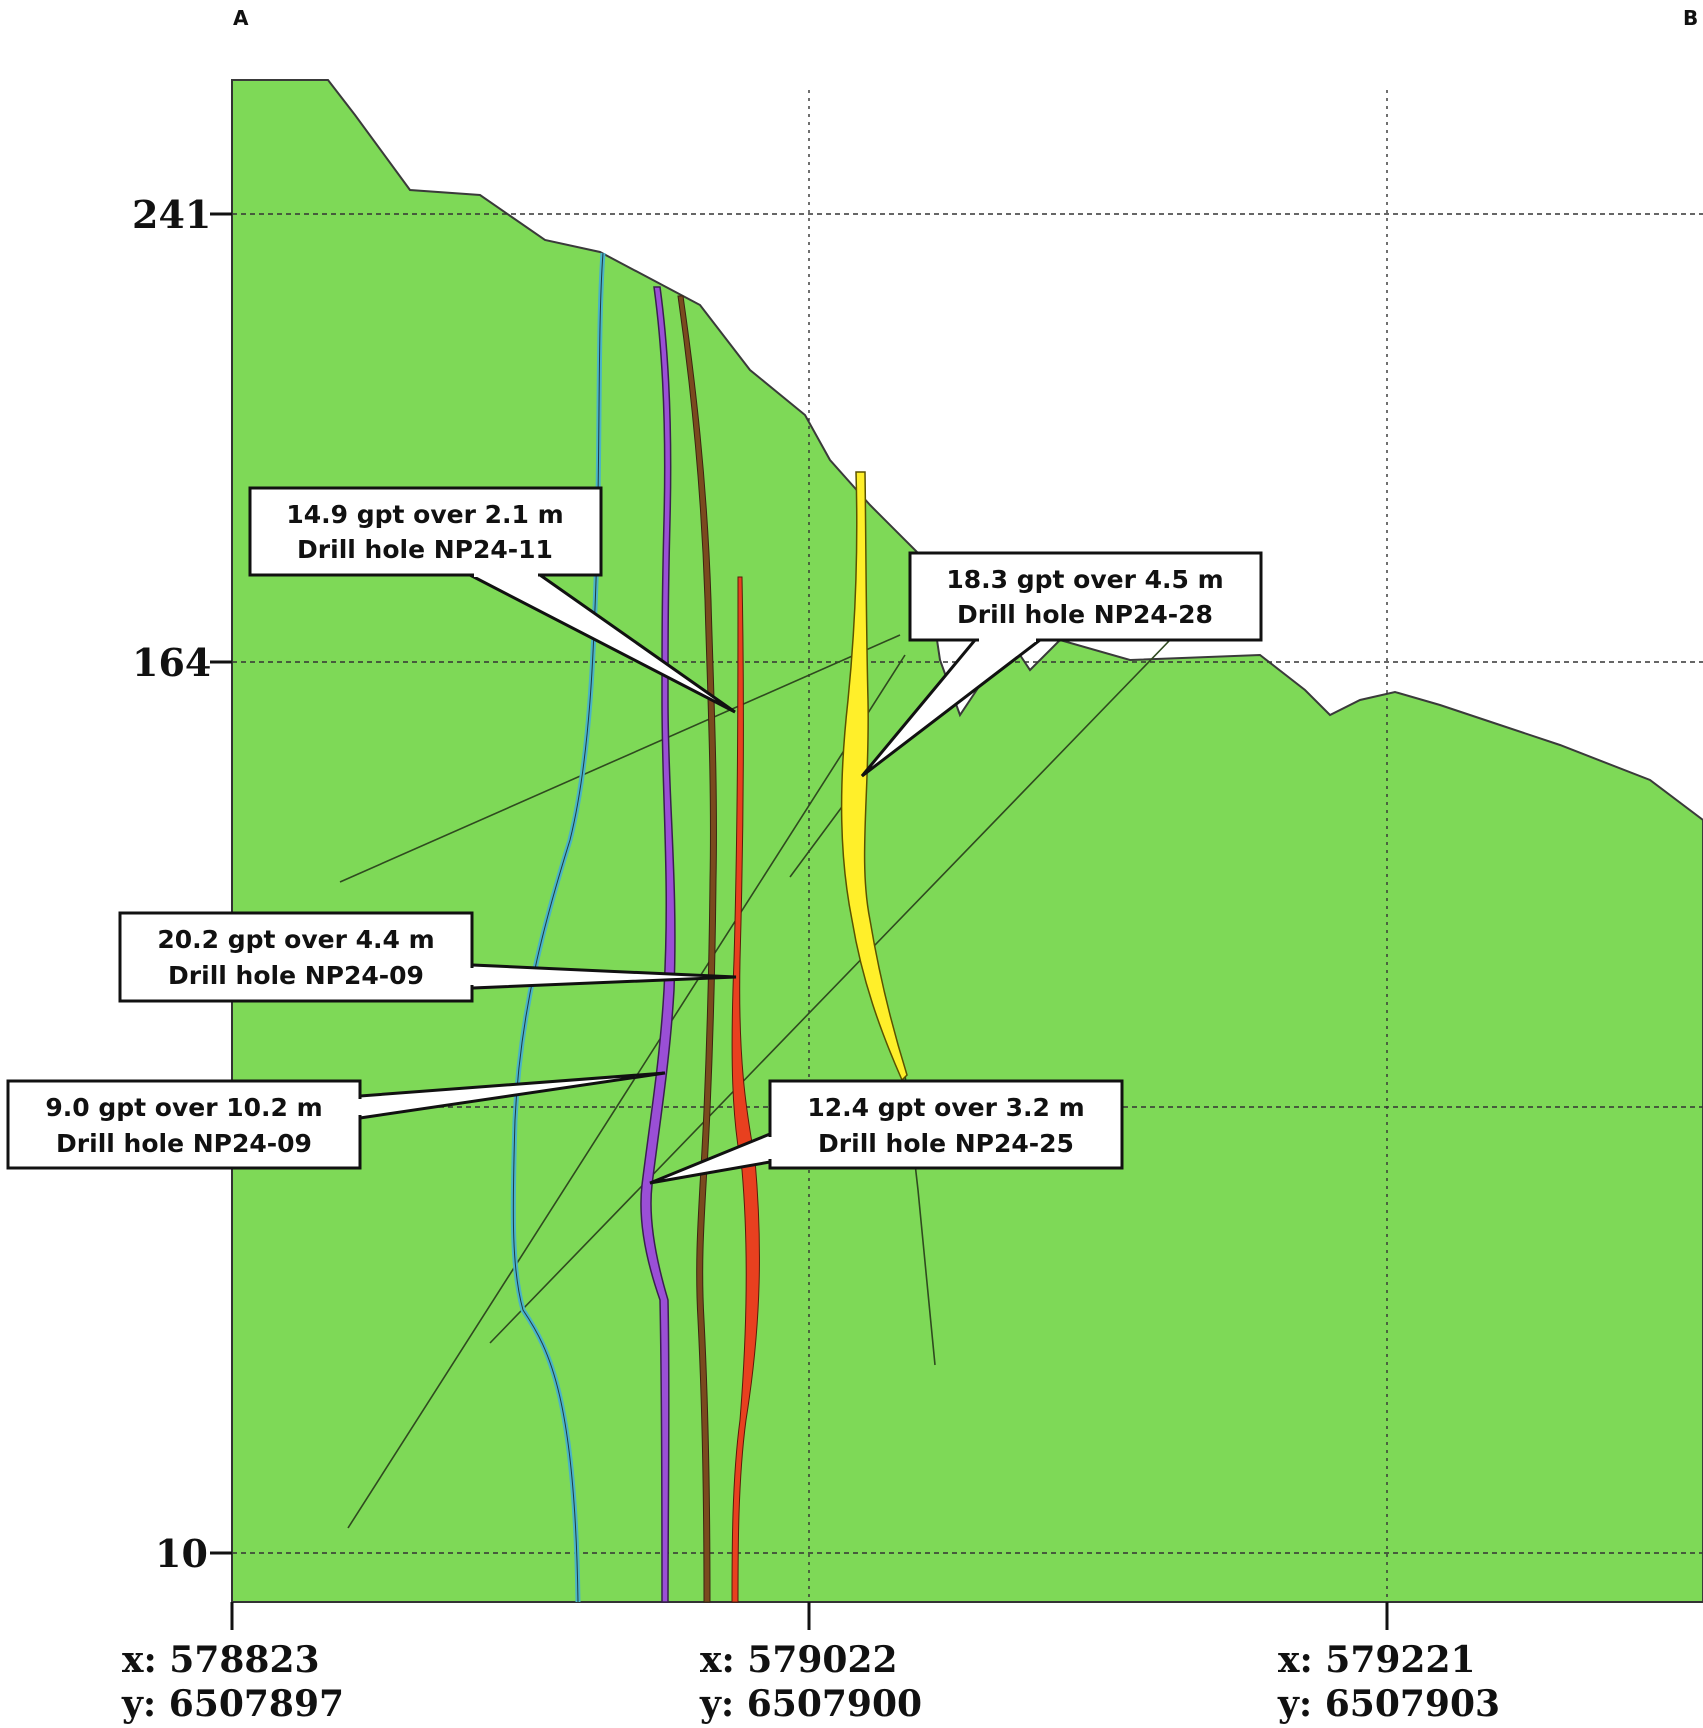 The width and height of the screenshot is (1703, 1728). What do you see at coordinates (232, 1704) in the screenshot?
I see `coord-y-1: y: 6507897` at bounding box center [232, 1704].